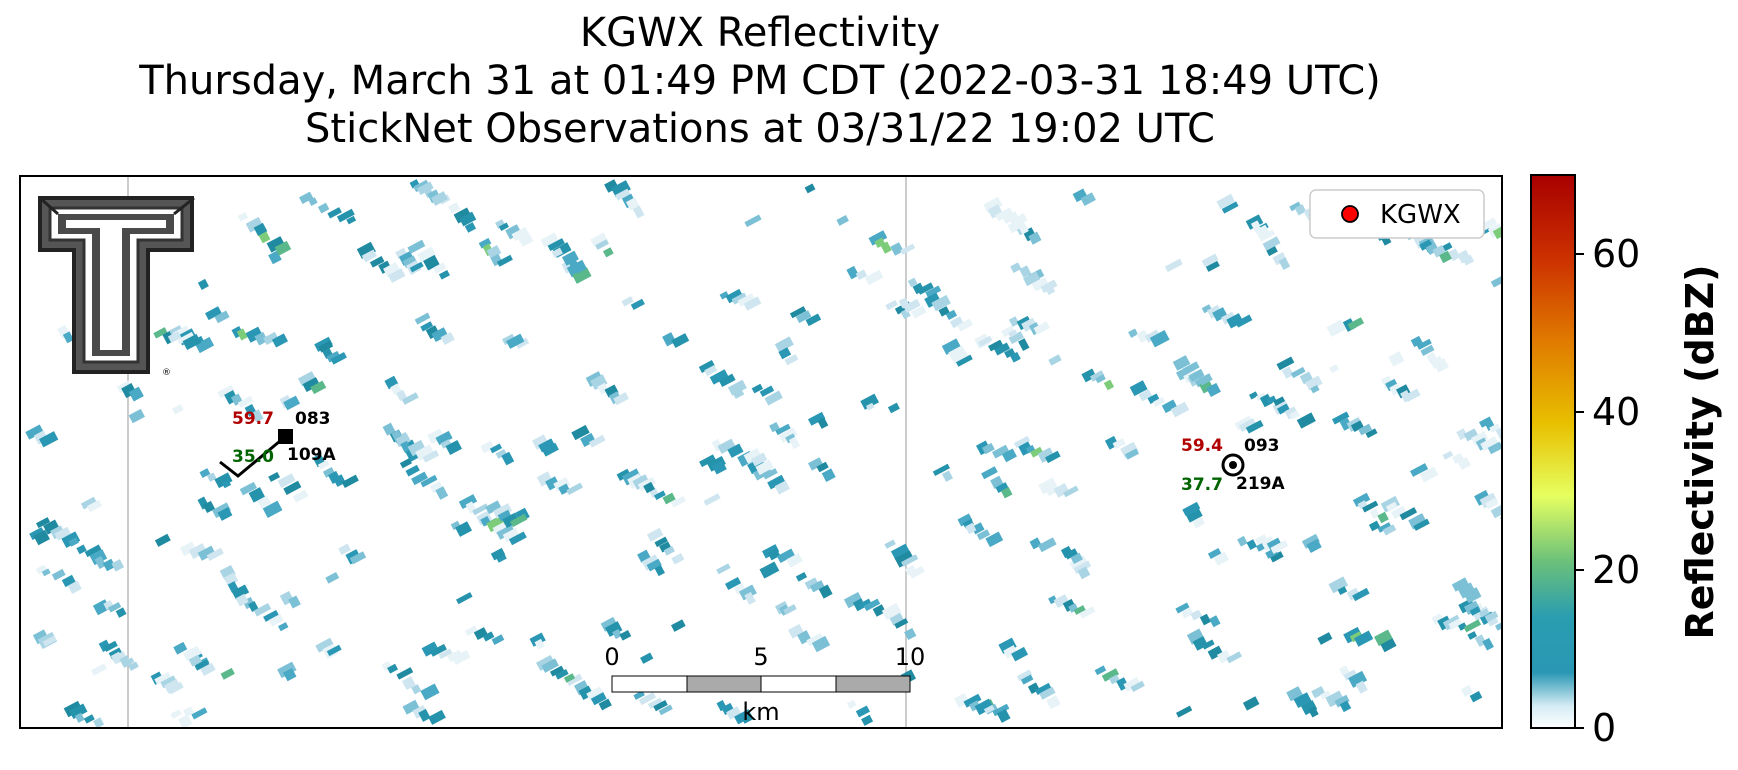 This screenshot has height=770, width=1738. I want to click on colorbar-strip, so click(1553, 451).